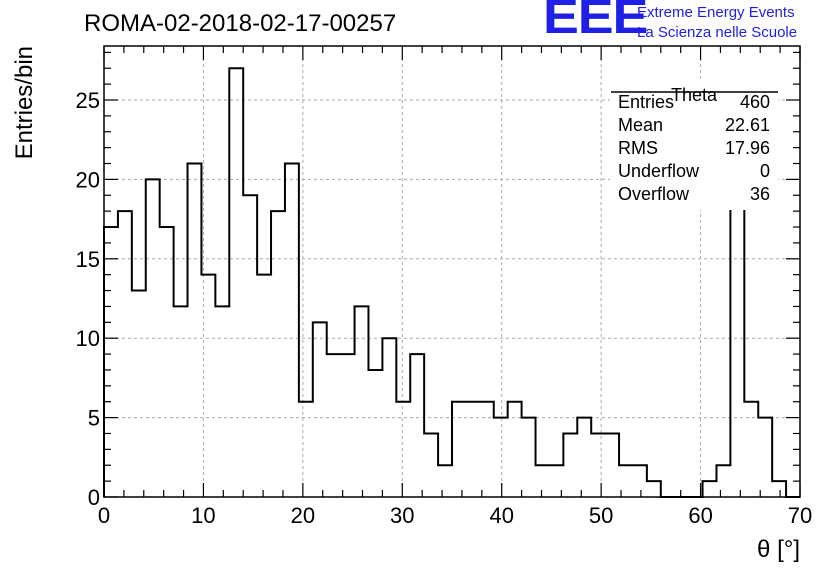 The height and width of the screenshot is (572, 836). Describe the element at coordinates (88, 179) in the screenshot. I see `y-tick-label: 20` at that location.